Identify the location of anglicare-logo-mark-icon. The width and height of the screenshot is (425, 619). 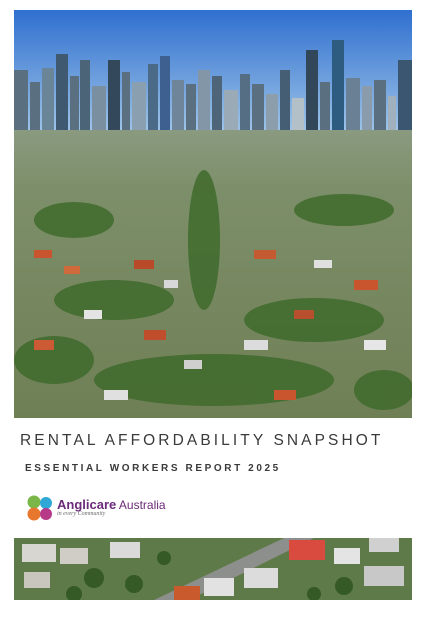
(39, 508).